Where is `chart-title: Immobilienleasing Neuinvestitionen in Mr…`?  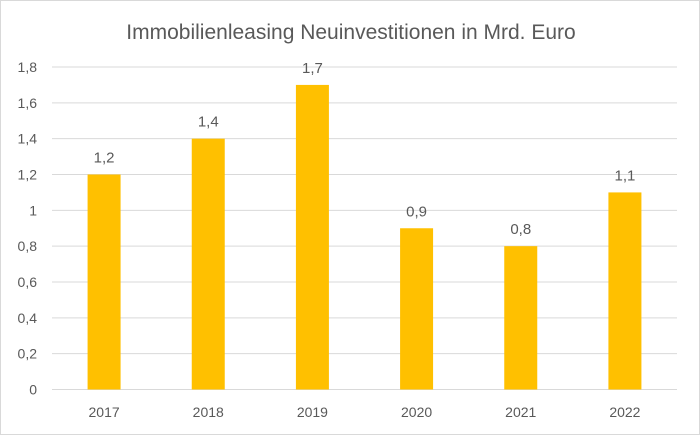 chart-title: Immobilienleasing Neuinvestitionen in Mr… is located at coordinates (350, 32).